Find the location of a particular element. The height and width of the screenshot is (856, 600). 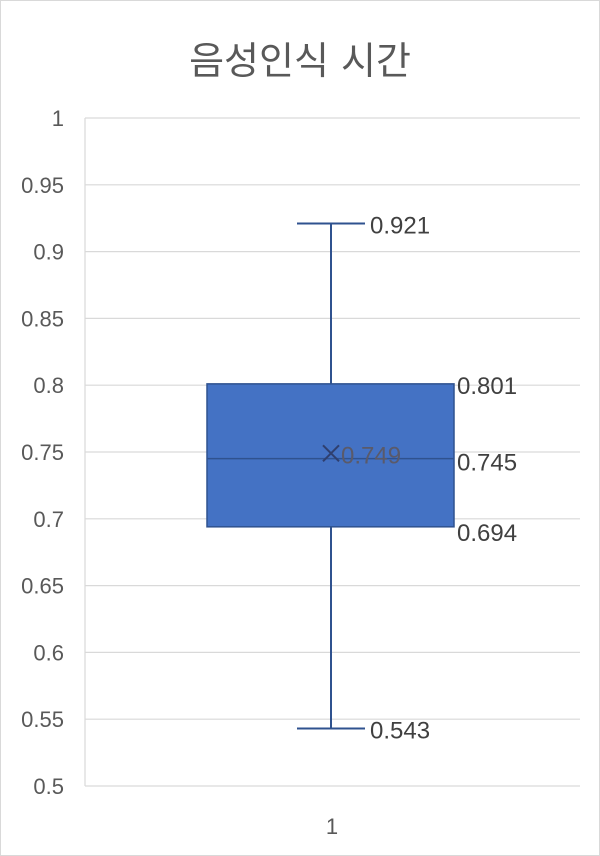

mean-marker is located at coordinates (331, 453).